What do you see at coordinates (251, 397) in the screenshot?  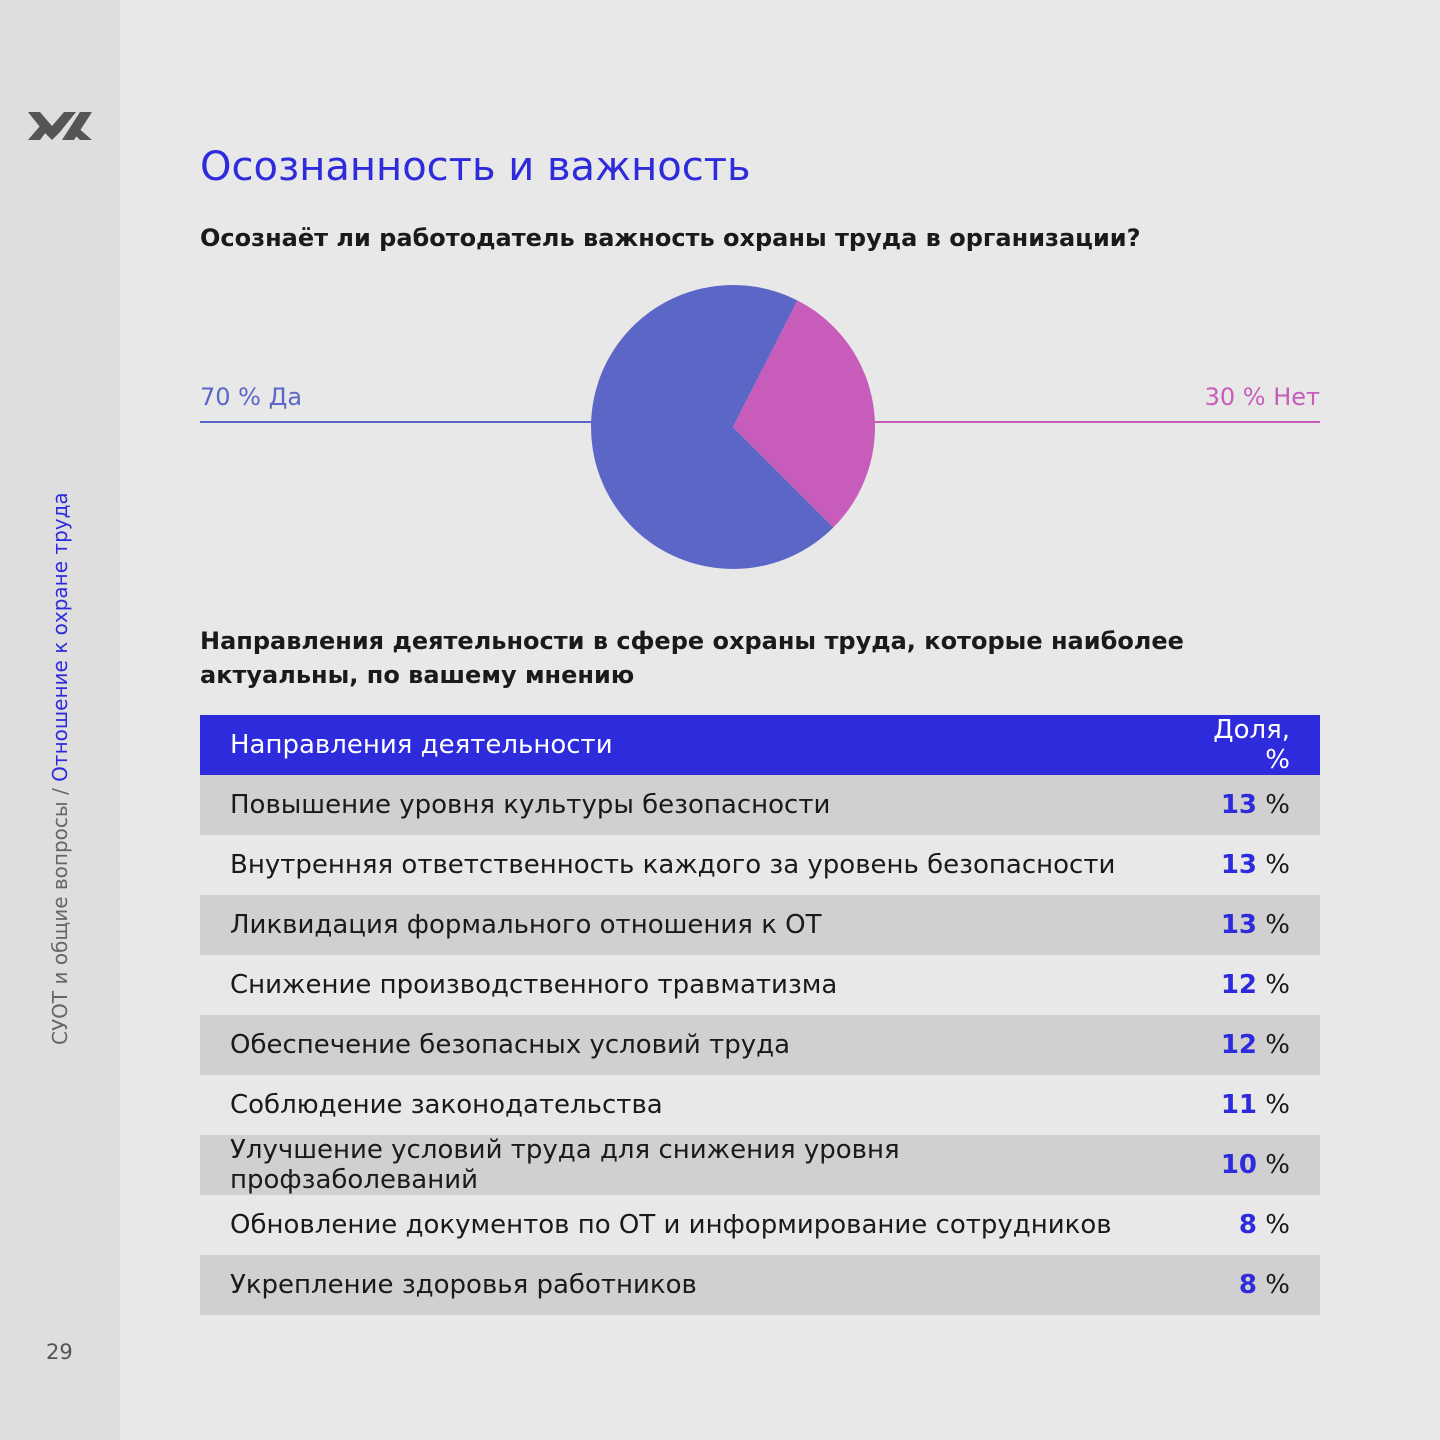 I see `pie-label-yes: 70 % Да` at bounding box center [251, 397].